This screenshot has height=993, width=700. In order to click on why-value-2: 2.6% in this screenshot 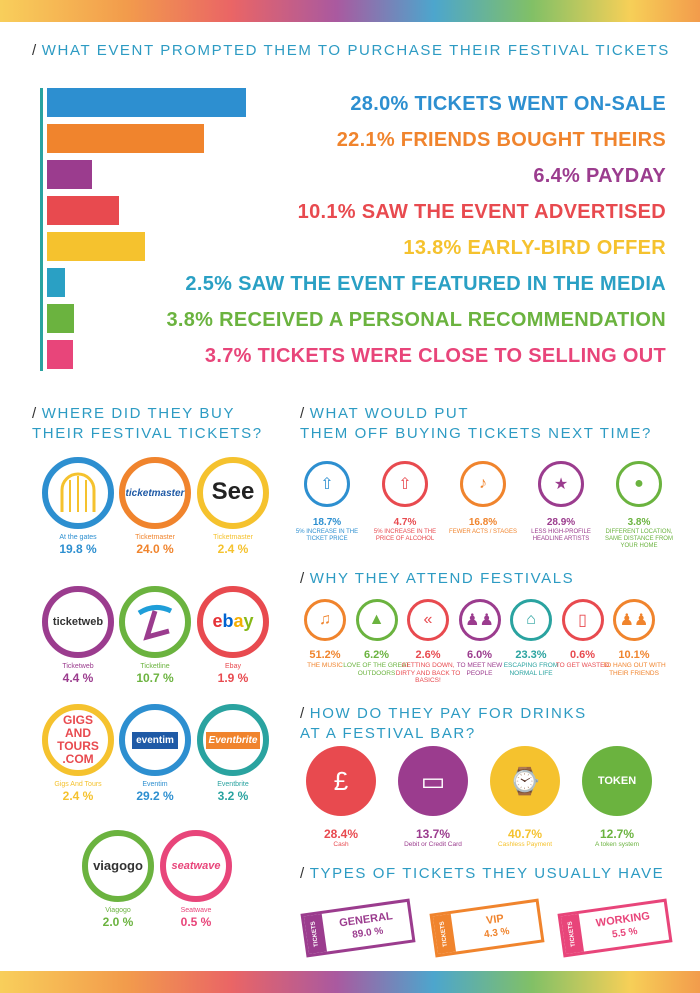, I will do `click(428, 655)`.